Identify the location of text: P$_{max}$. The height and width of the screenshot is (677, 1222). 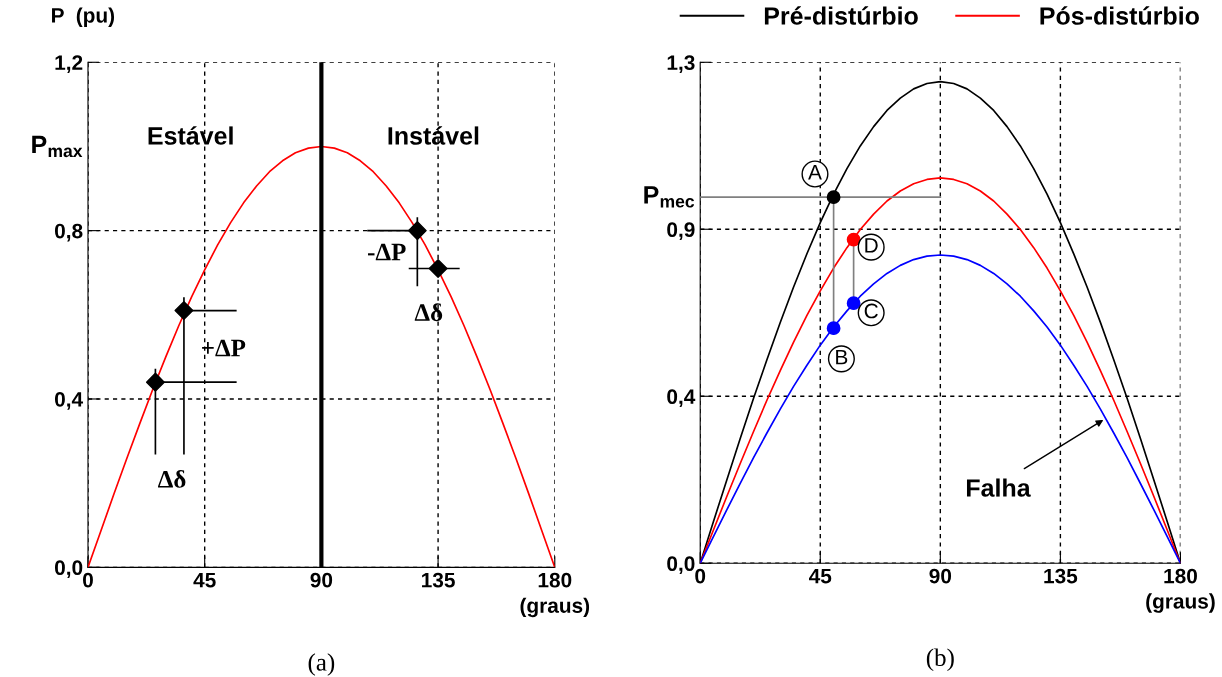
(57, 146).